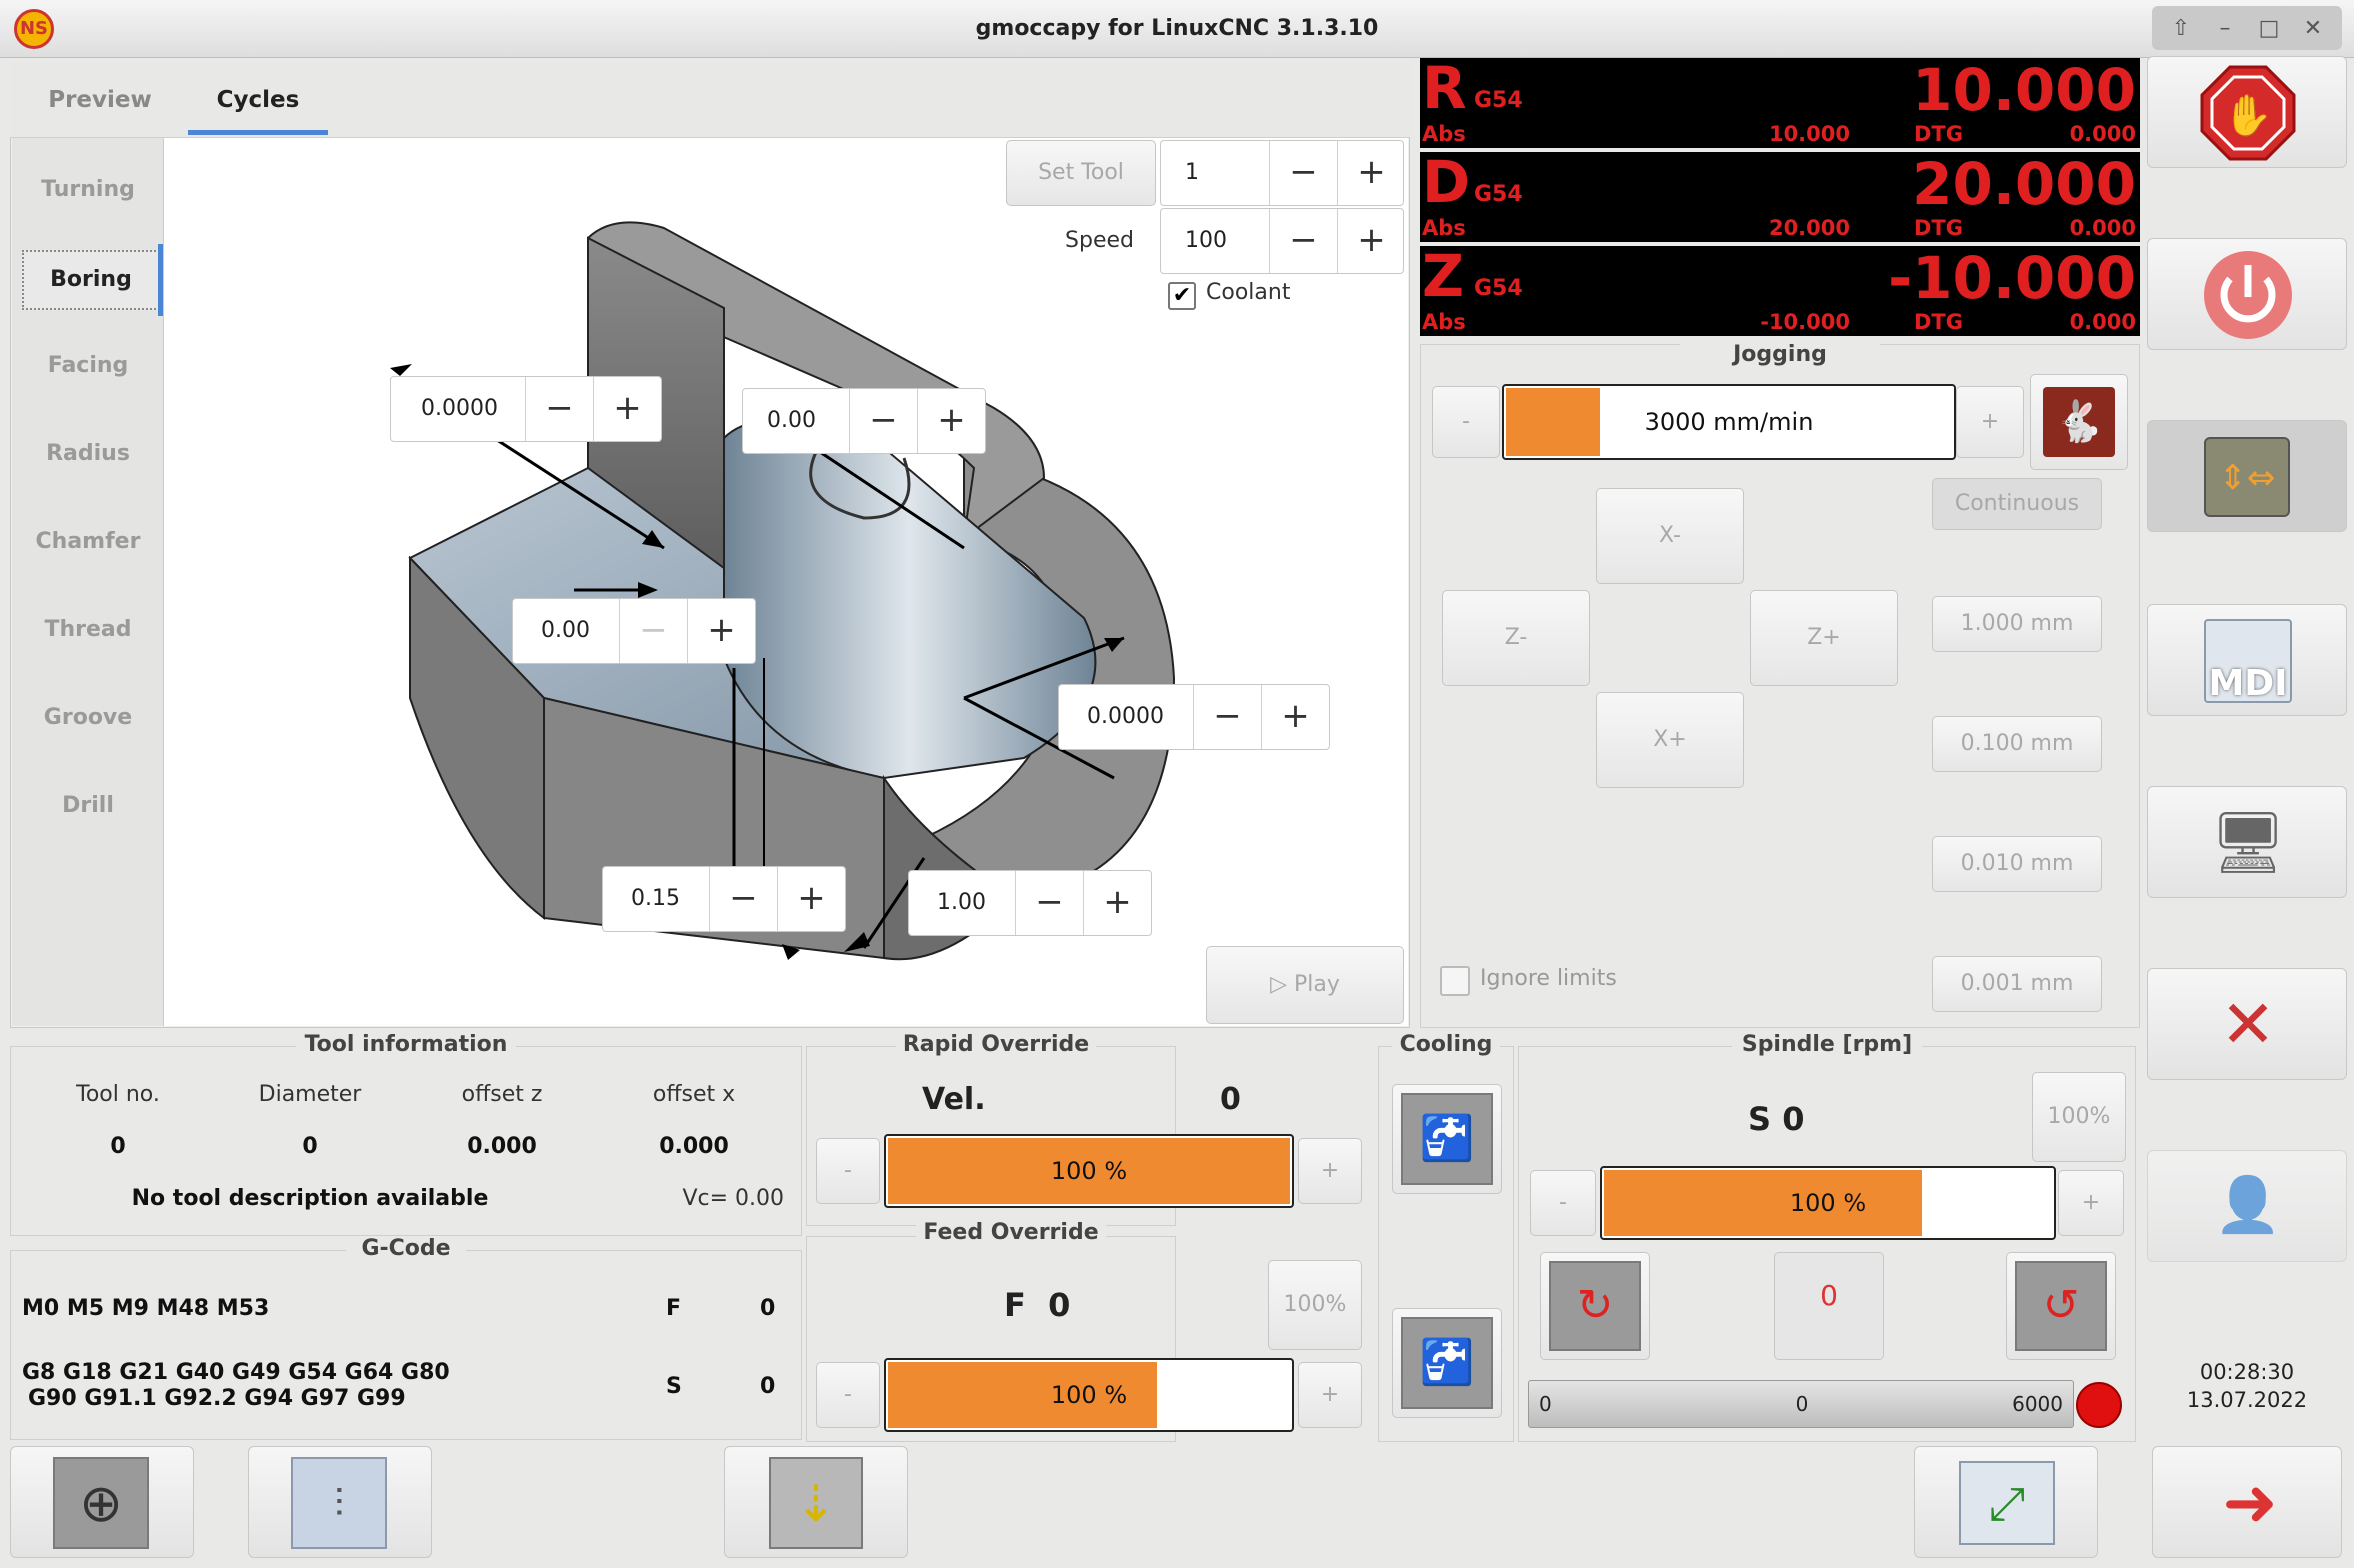 Image resolution: width=2354 pixels, height=1568 pixels. Describe the element at coordinates (102, 1502) in the screenshot. I see `home-button: ⊕` at that location.